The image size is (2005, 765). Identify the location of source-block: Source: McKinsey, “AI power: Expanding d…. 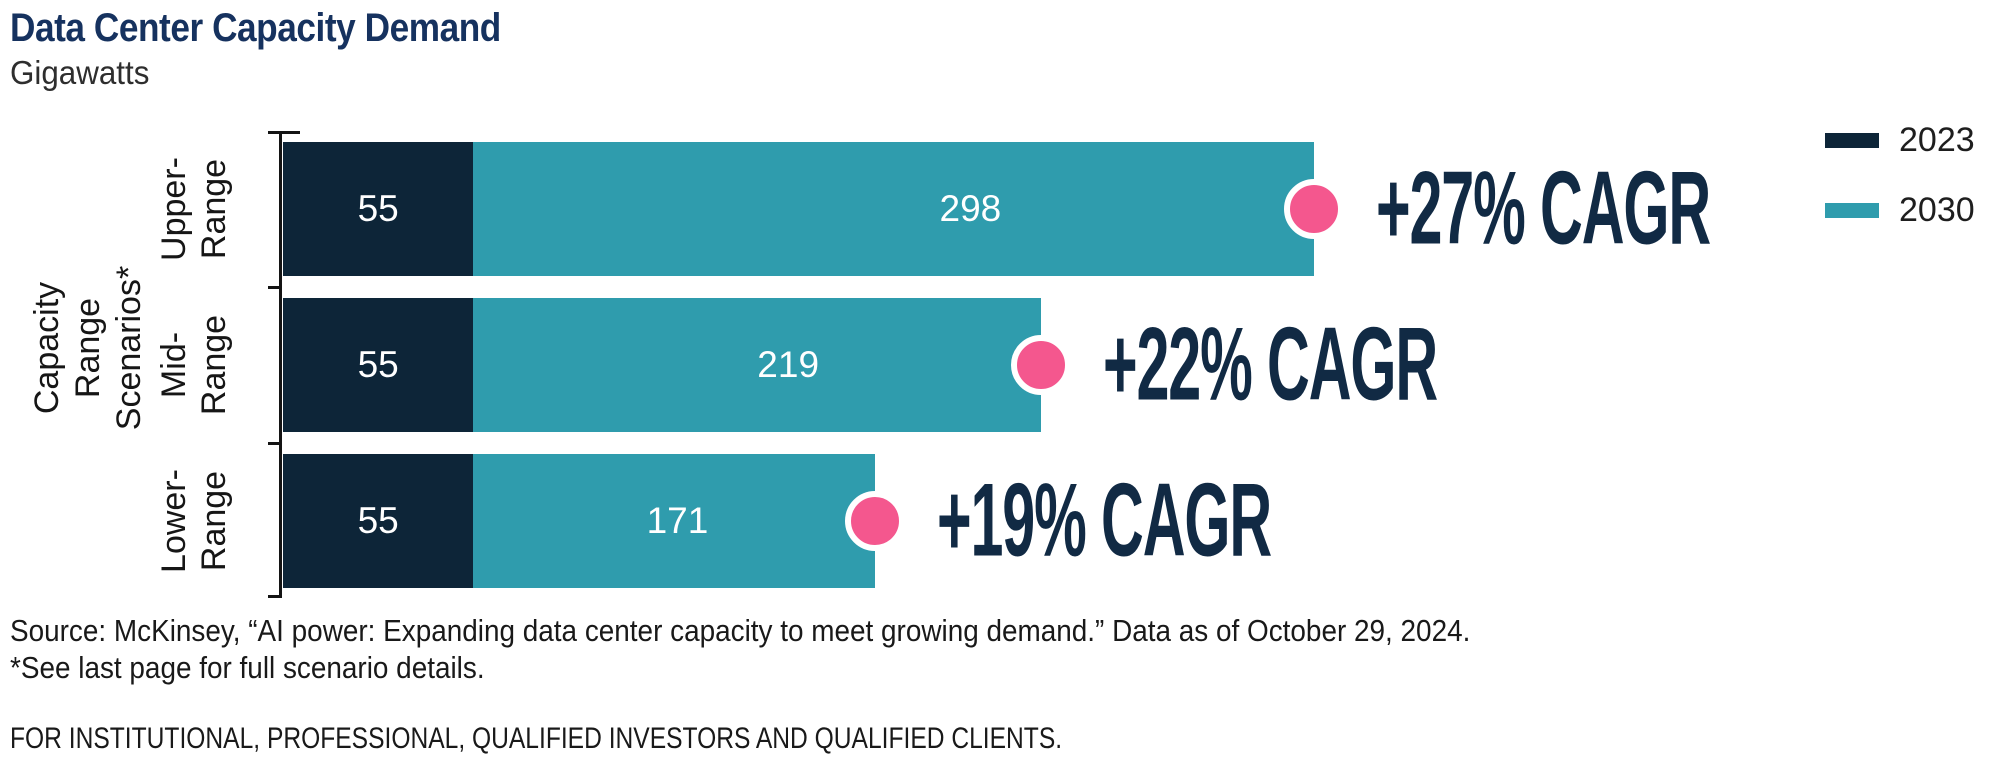
(740, 649).